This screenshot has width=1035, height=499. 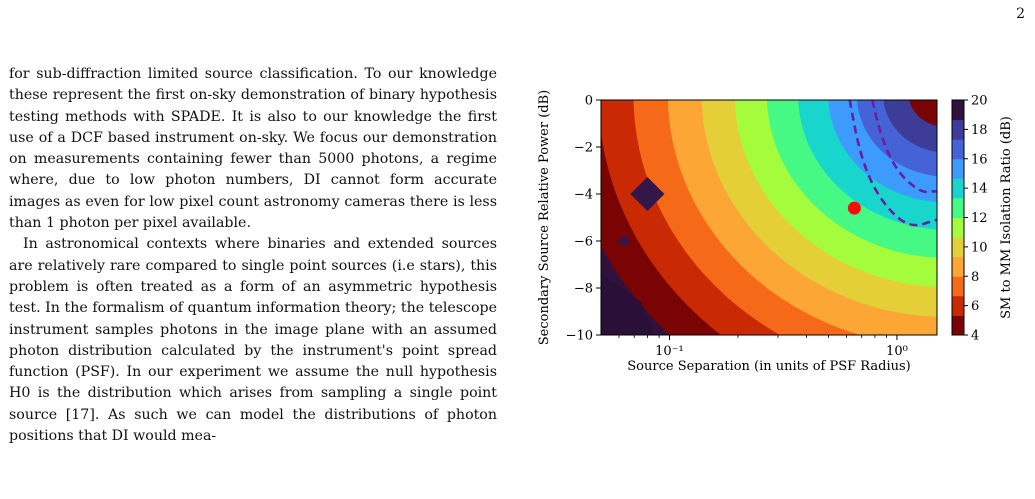 I want to click on y-tick-label: −10, so click(x=579, y=336).